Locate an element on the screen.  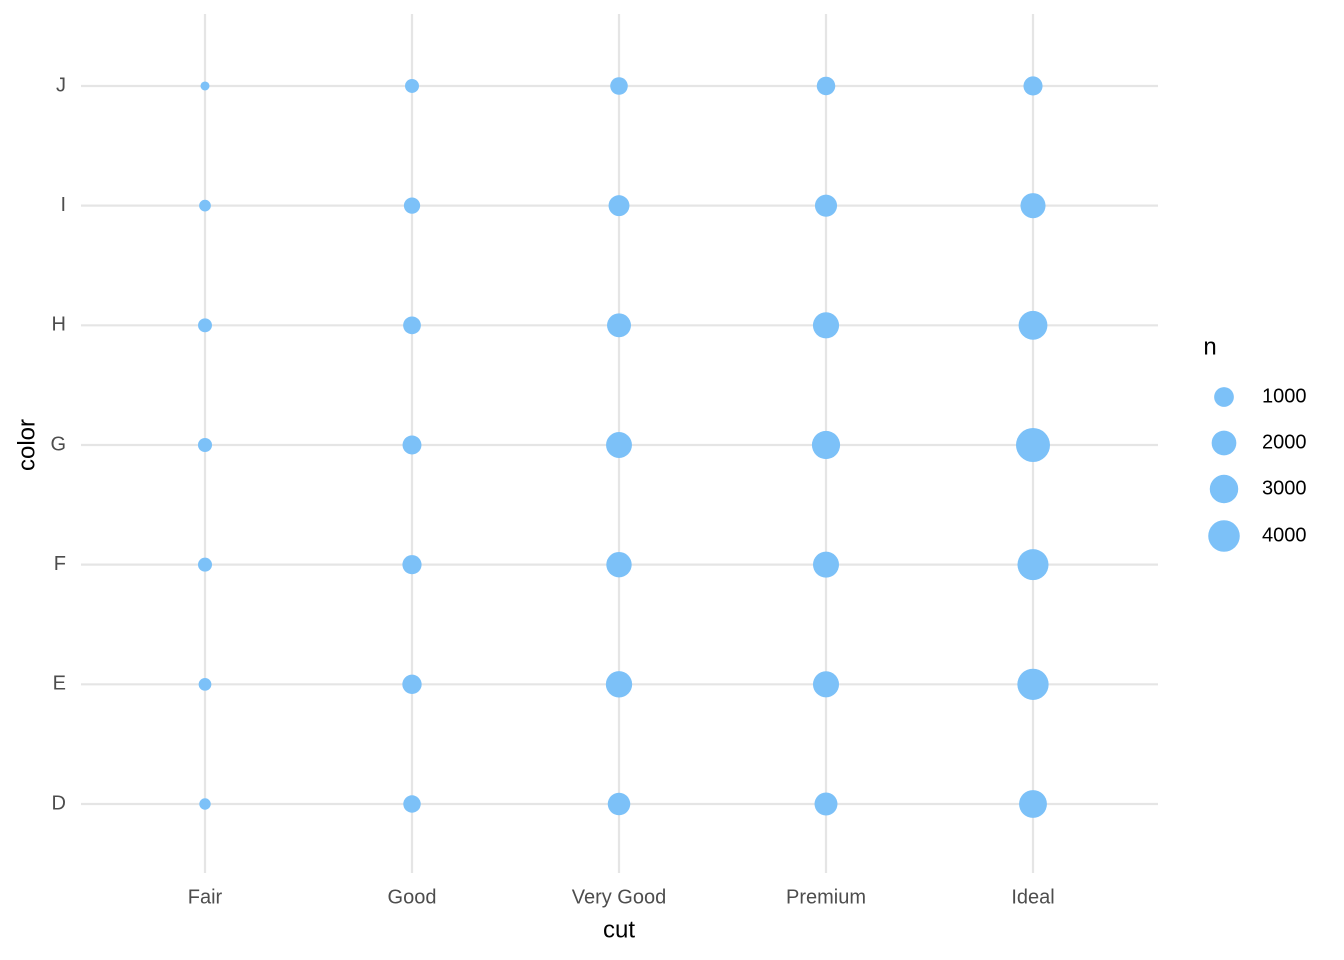
y-tick-label: G is located at coordinates (58, 444).